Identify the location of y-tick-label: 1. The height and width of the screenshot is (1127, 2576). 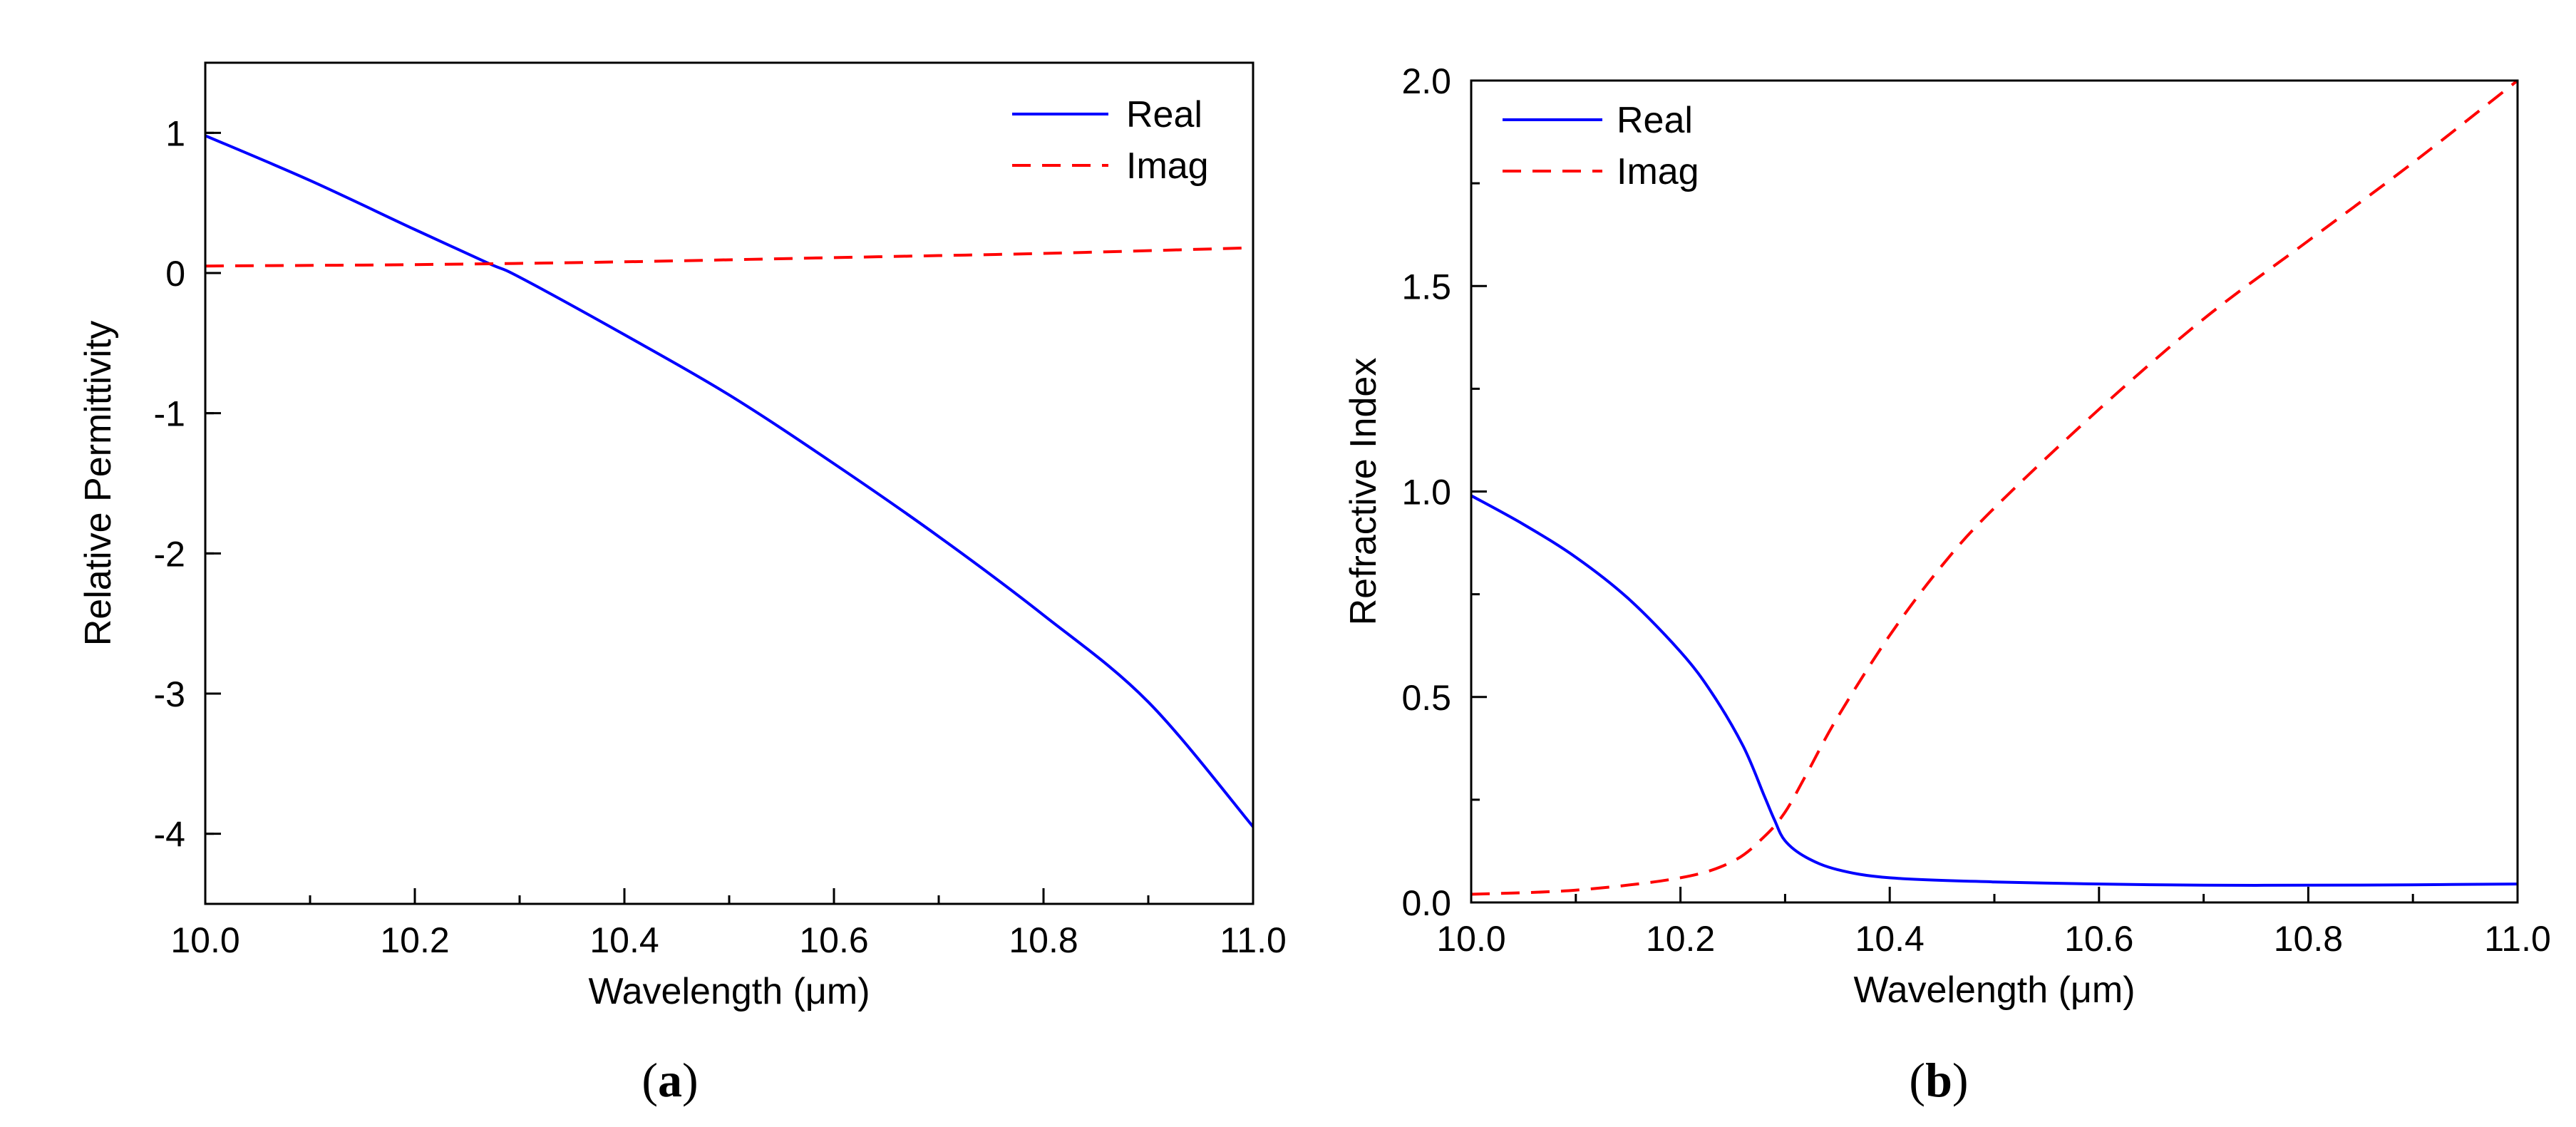
(175, 133).